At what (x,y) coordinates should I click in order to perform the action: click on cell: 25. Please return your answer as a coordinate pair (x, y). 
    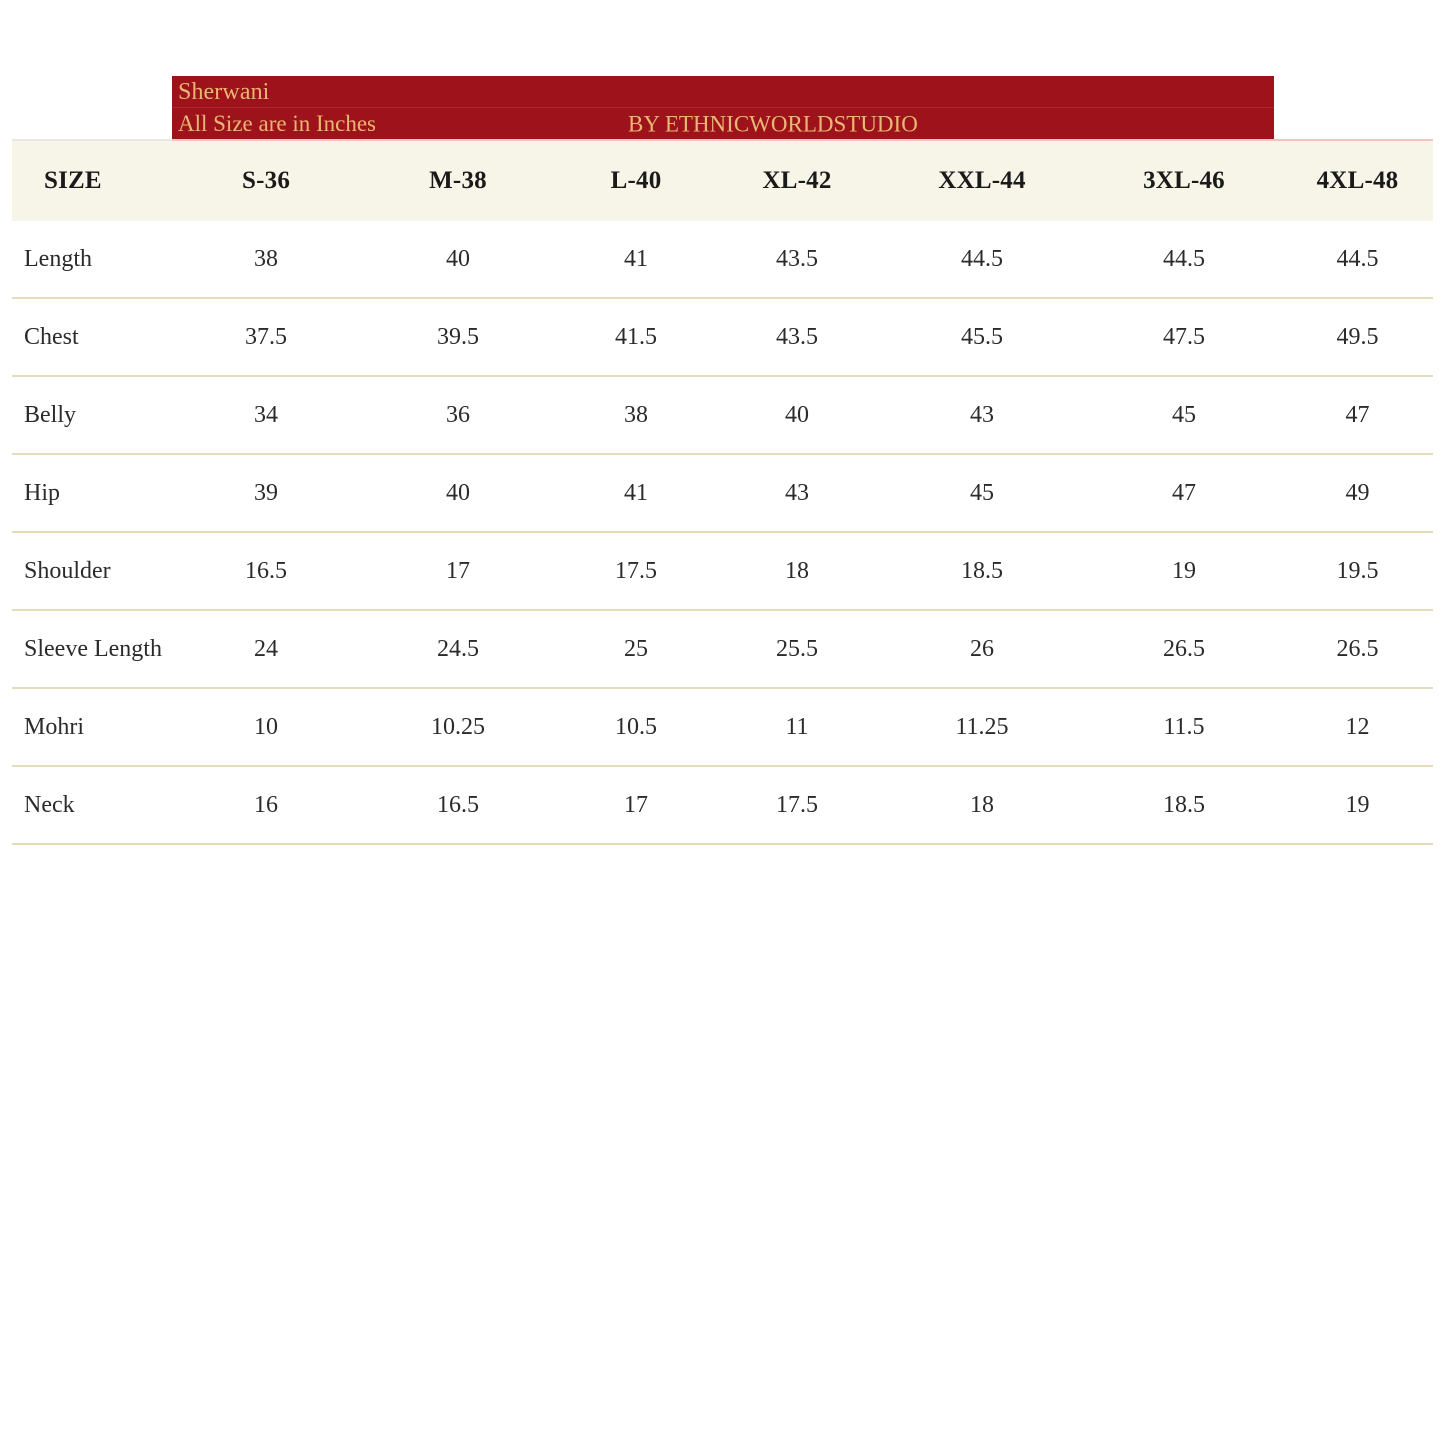
    Looking at the image, I should click on (636, 649).